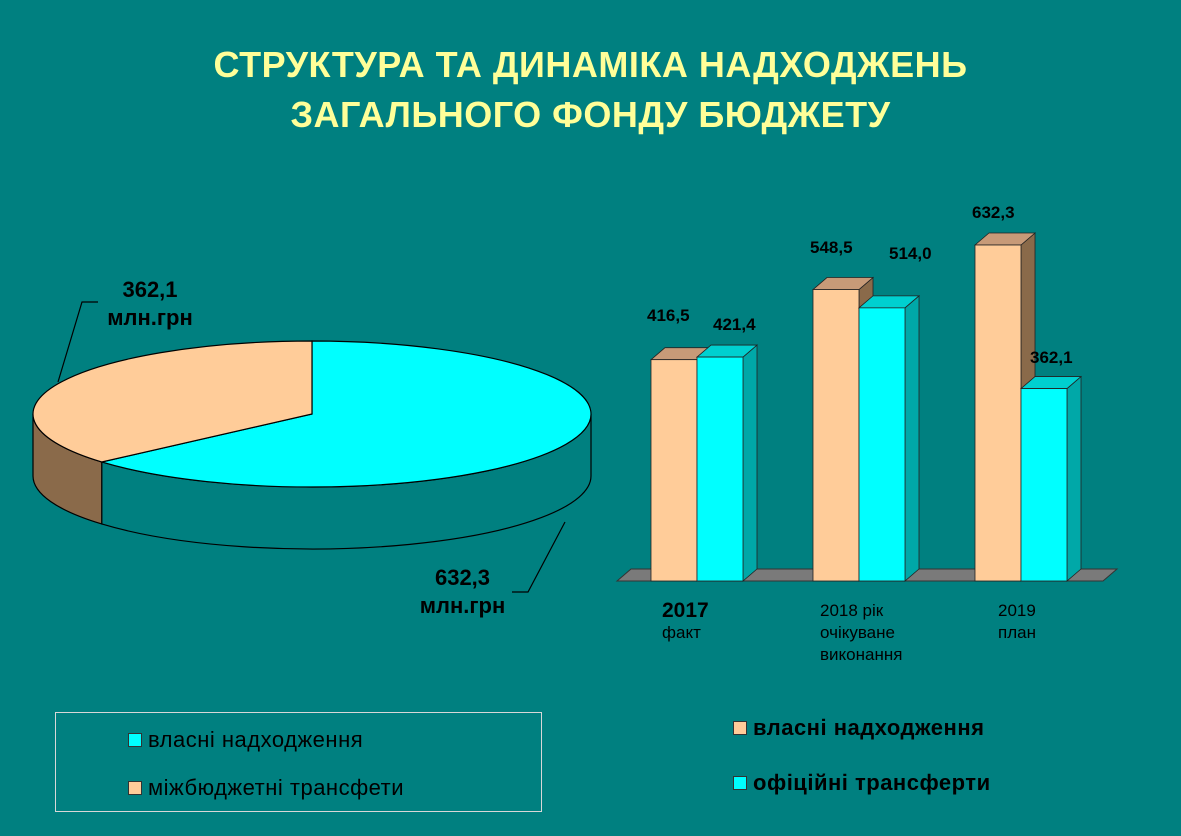 Image resolution: width=1181 pixels, height=836 pixels. What do you see at coordinates (681, 632) in the screenshot?
I see `category-sub: факт` at bounding box center [681, 632].